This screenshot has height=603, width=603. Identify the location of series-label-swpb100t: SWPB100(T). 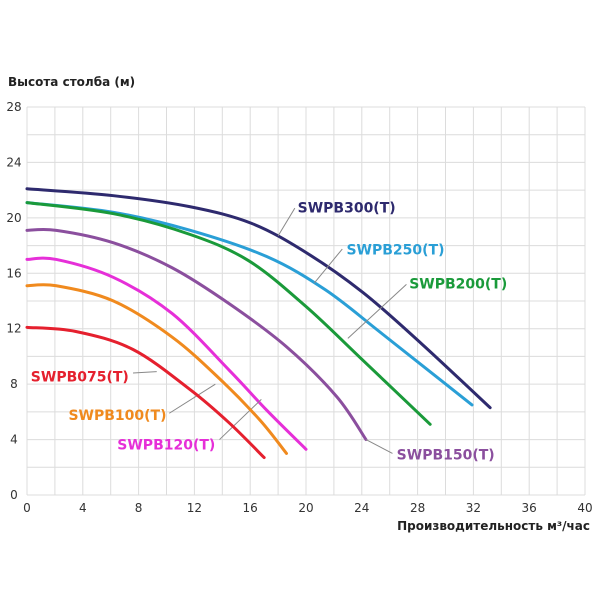
(117, 416).